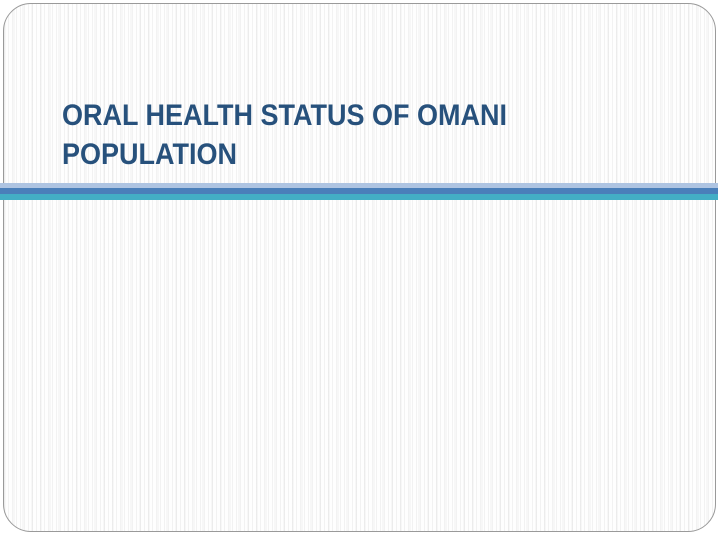 The width and height of the screenshot is (720, 540). Describe the element at coordinates (284, 135) in the screenshot. I see `slide-title: ORAL HEALTH STATUS OF OMANI POPULATION` at that location.